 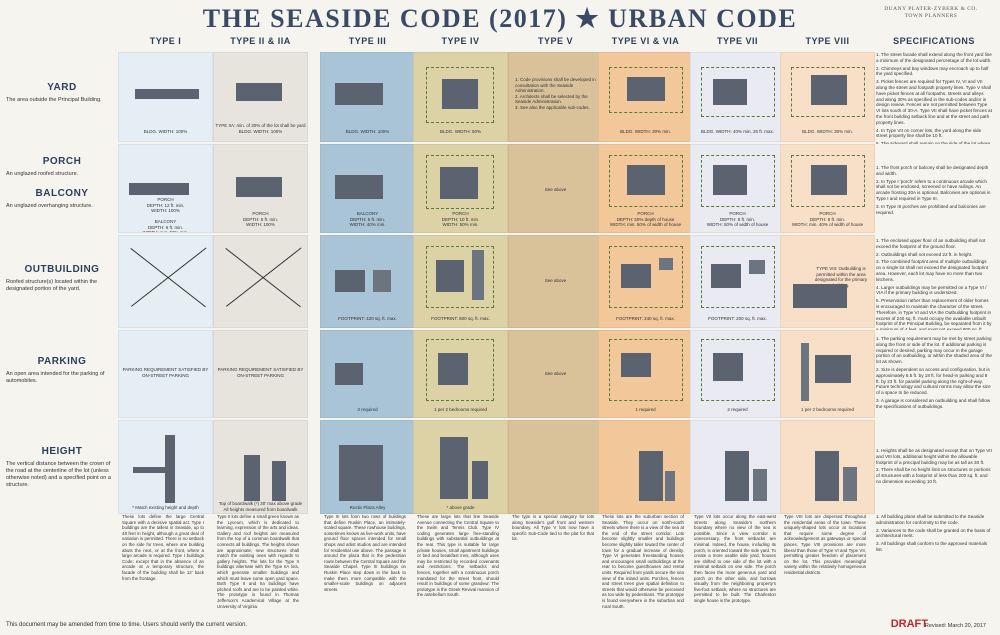 I want to click on height-caption: * Match existing height and depth, so click(x=165, y=507).